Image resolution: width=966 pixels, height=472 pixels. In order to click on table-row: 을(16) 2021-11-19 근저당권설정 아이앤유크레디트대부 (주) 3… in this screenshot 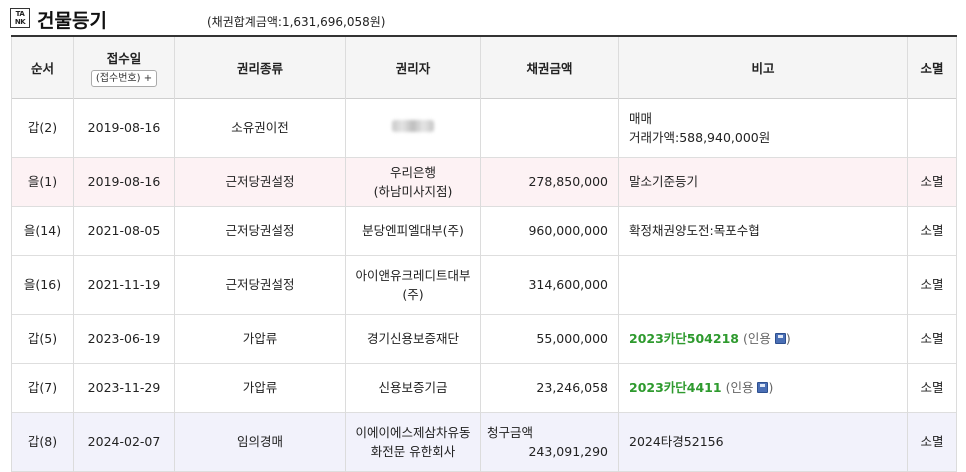, I will do `click(484, 284)`.